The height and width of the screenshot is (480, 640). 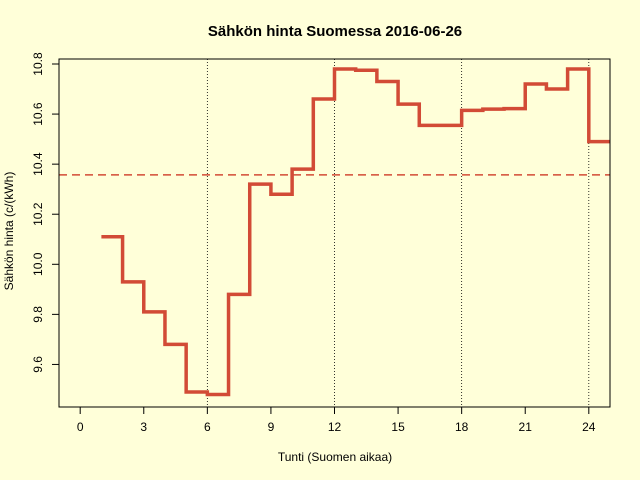 What do you see at coordinates (9, 231) in the screenshot?
I see `y-axis-label: Sähkön hinta (c/(kWh)` at bounding box center [9, 231].